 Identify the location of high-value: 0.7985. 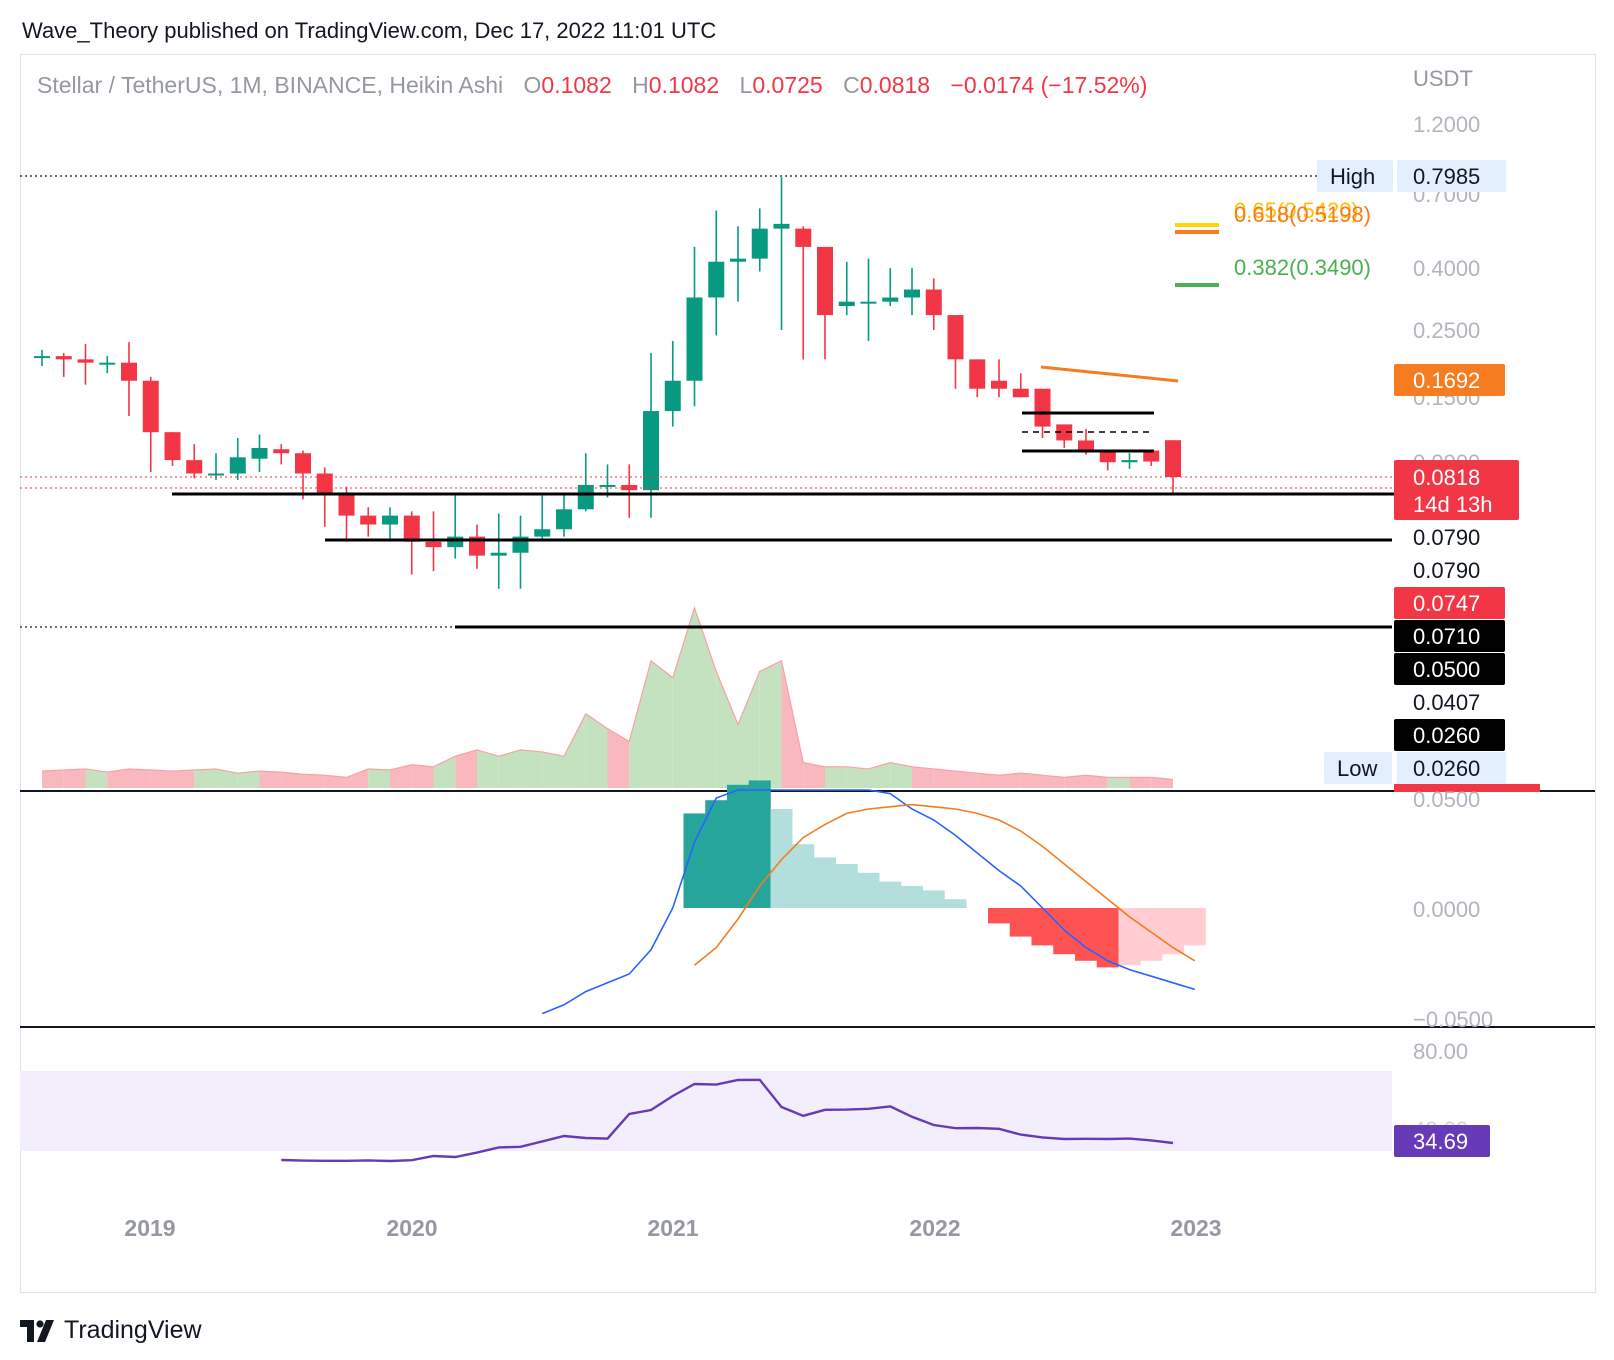
(1446, 176).